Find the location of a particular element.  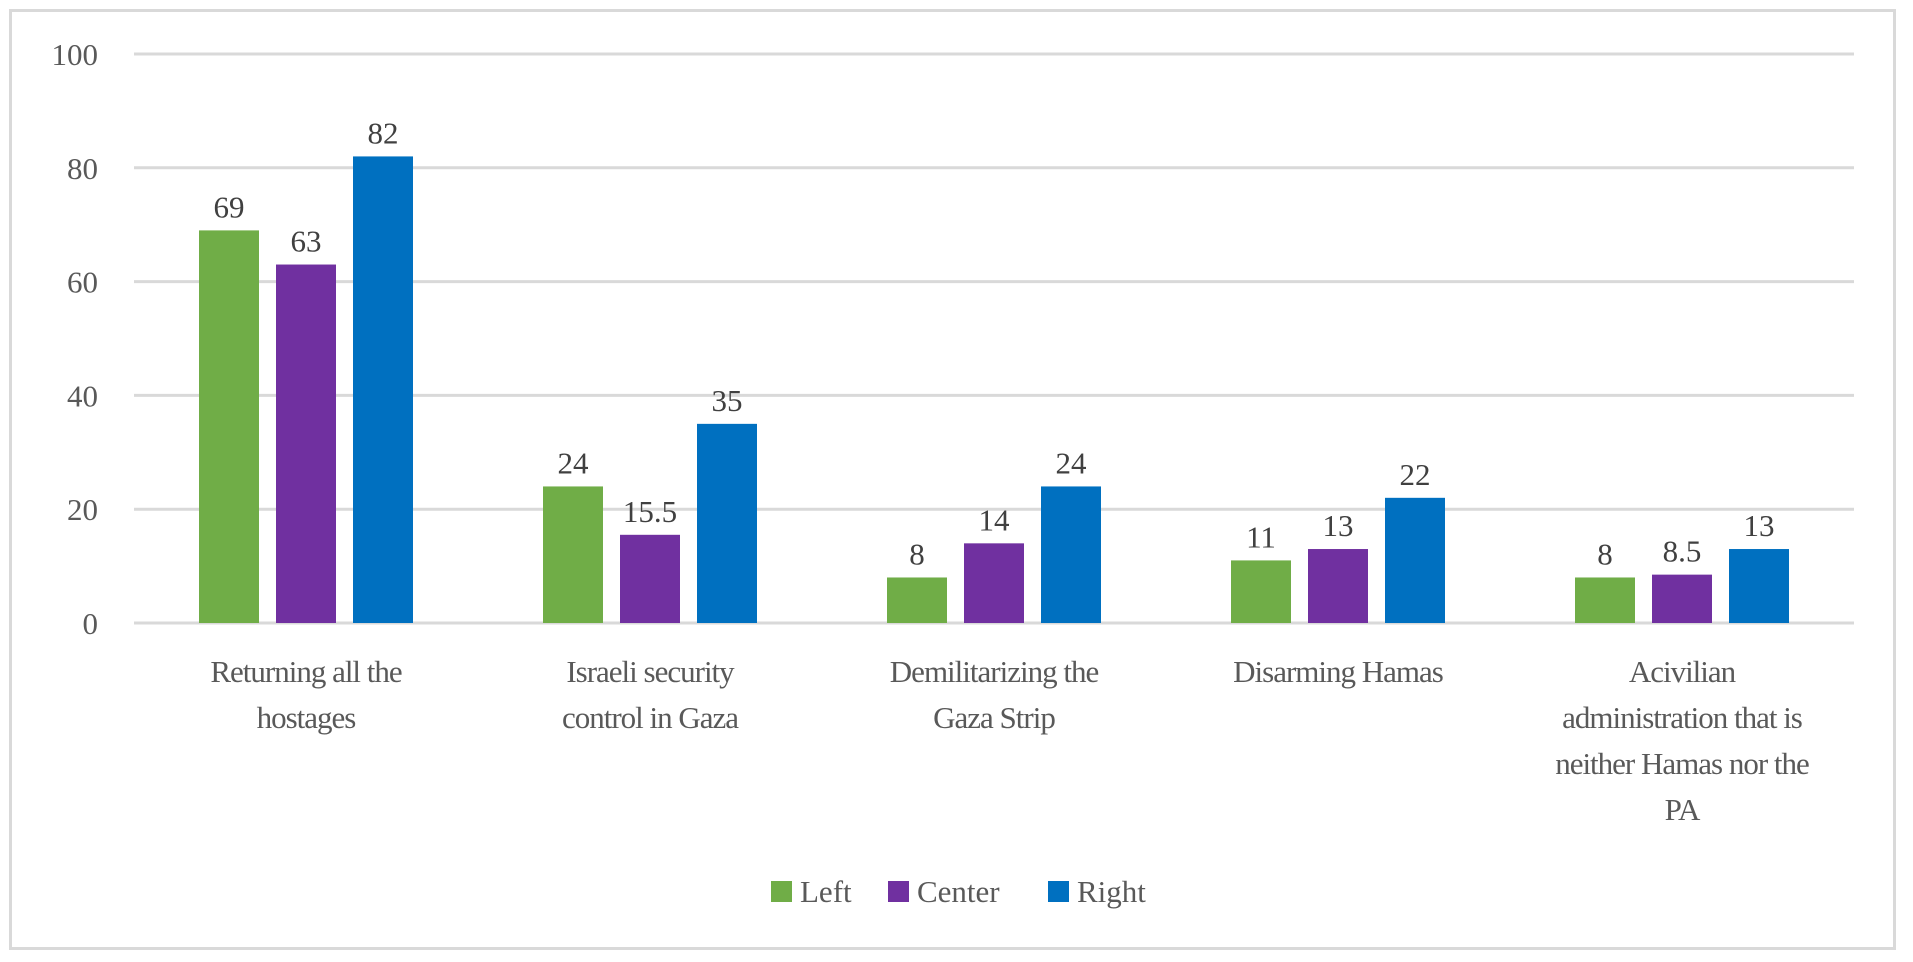

category-label: Disarming Hamas is located at coordinates (1338, 671).